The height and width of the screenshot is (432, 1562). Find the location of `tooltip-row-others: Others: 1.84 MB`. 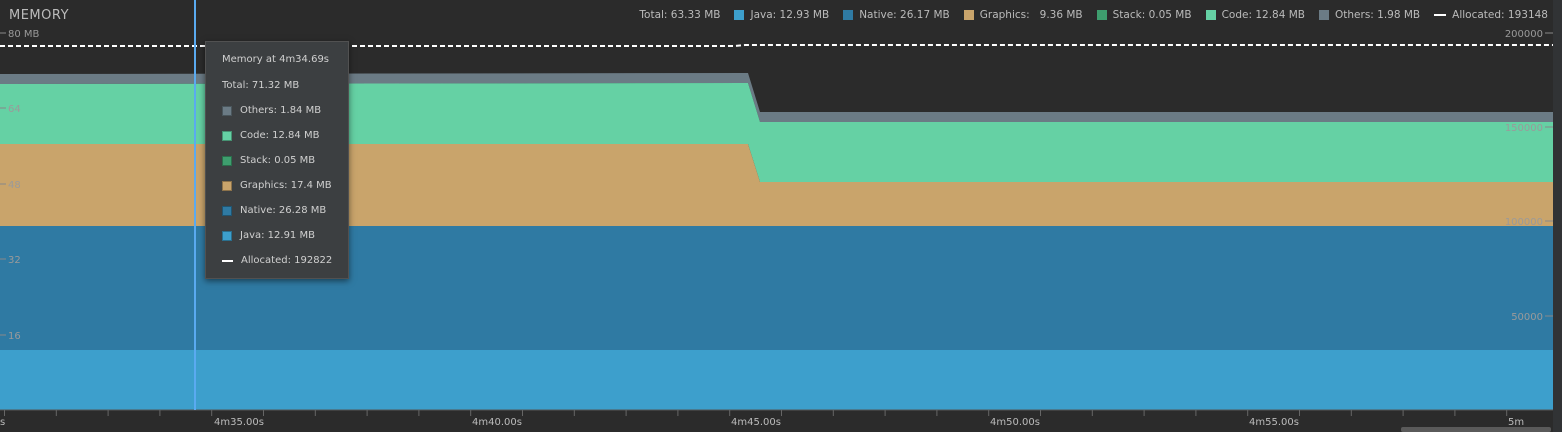

tooltip-row-others: Others: 1.84 MB is located at coordinates (271, 110).